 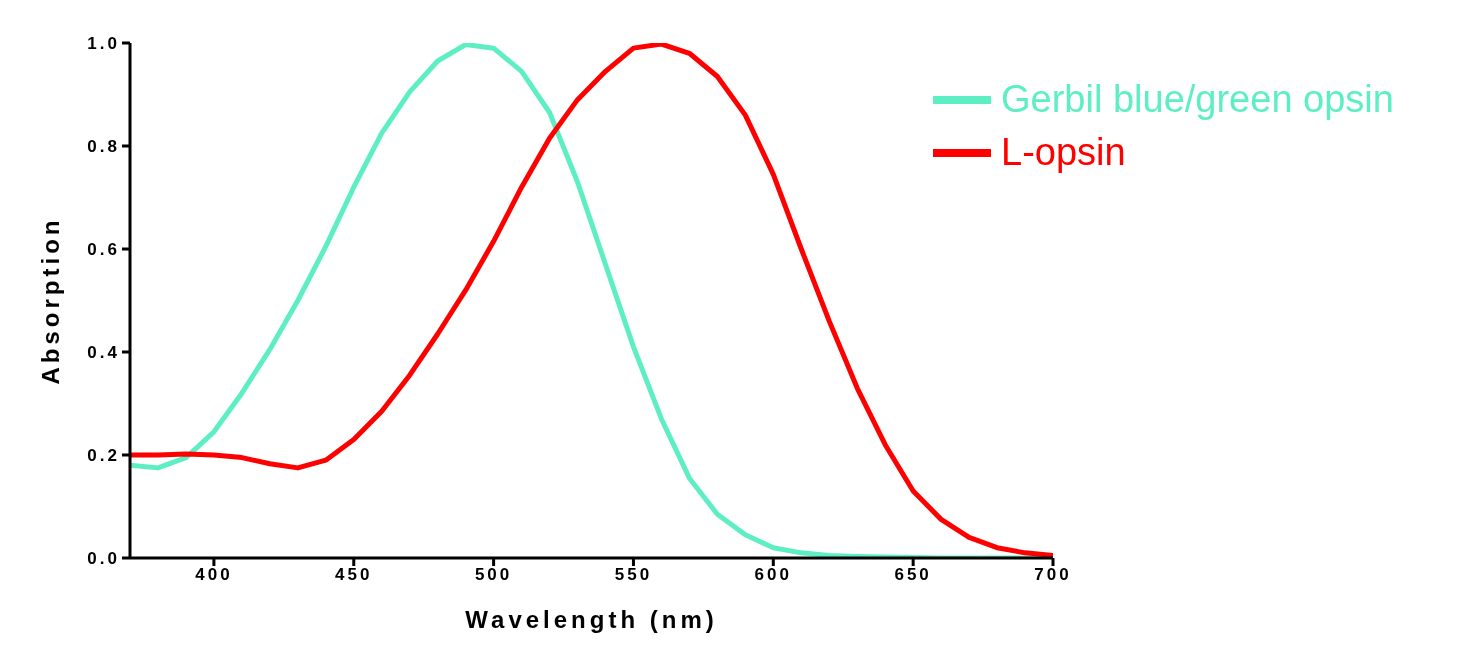 What do you see at coordinates (103, 147) in the screenshot?
I see `y-tick-label: 0.8` at bounding box center [103, 147].